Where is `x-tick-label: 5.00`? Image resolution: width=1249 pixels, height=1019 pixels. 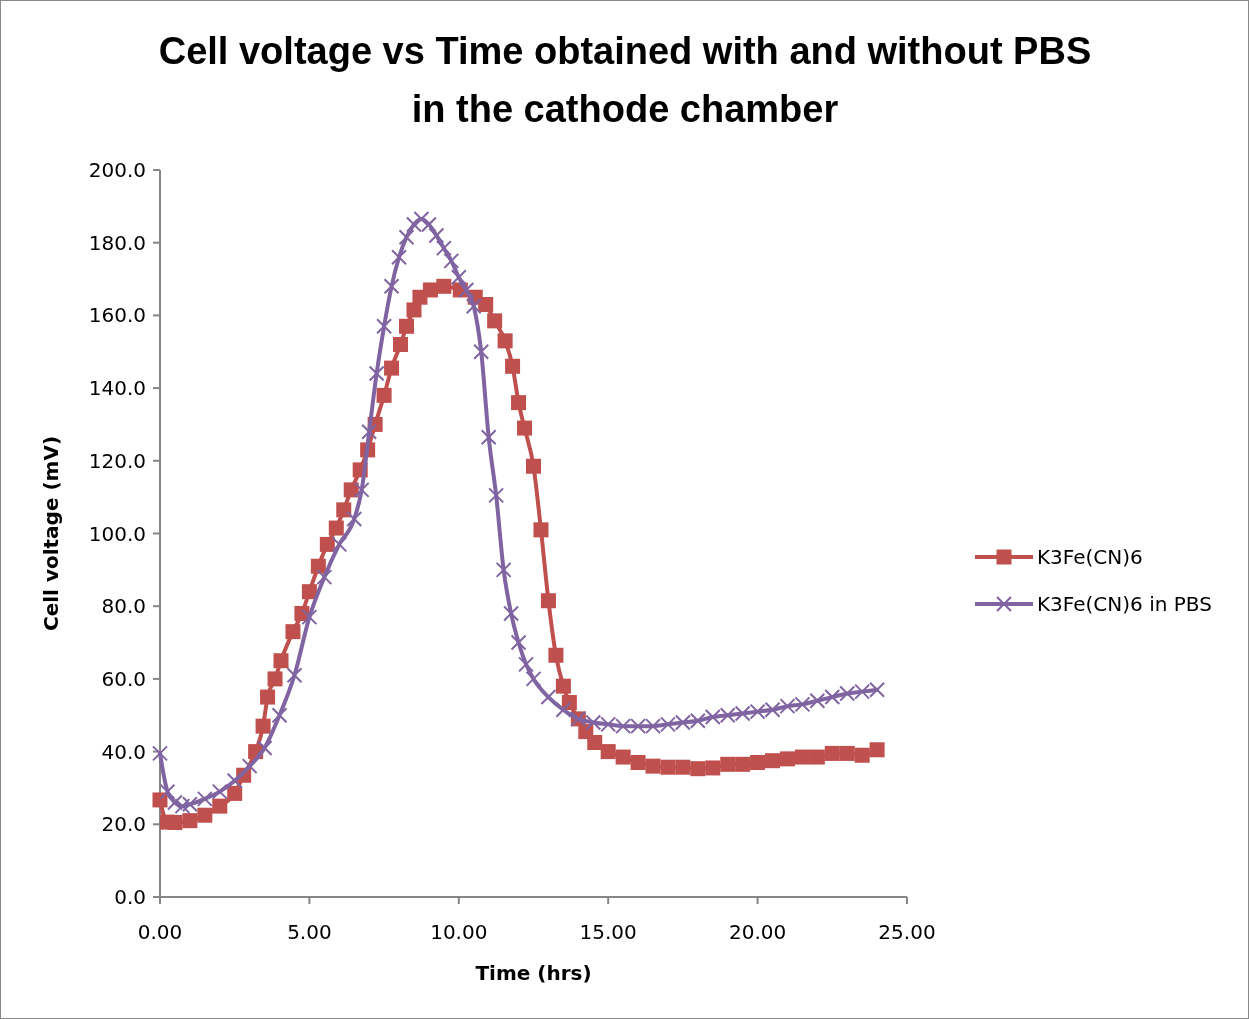 x-tick-label: 5.00 is located at coordinates (309, 932).